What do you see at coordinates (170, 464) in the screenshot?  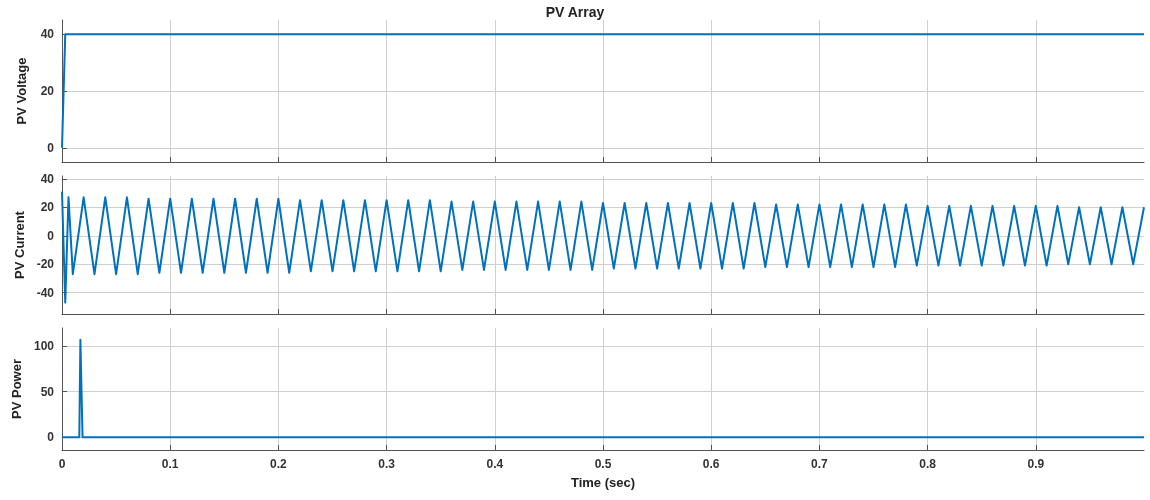 I see `x-tick-label: 0.1` at bounding box center [170, 464].